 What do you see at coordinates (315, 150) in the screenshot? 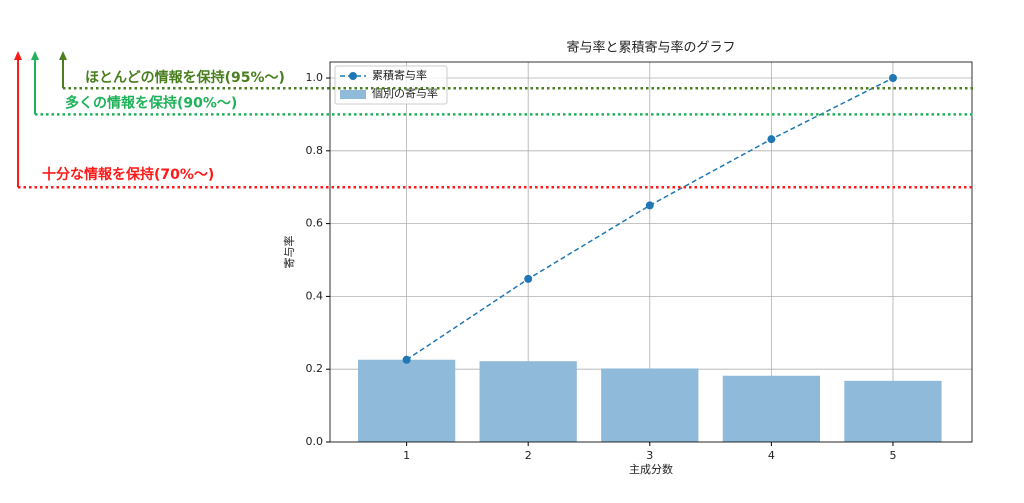
I see `y-tick-label: 0.8` at bounding box center [315, 150].